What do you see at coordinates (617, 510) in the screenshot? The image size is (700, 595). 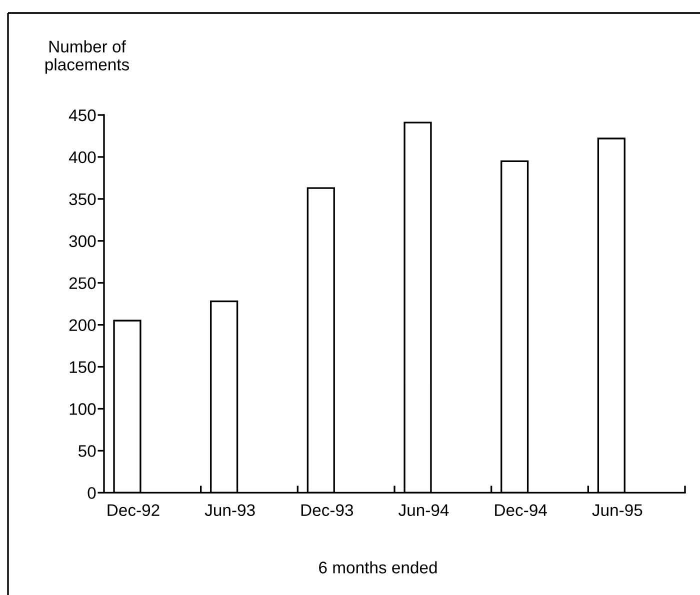 I see `x-tick-label: Jun-95` at bounding box center [617, 510].